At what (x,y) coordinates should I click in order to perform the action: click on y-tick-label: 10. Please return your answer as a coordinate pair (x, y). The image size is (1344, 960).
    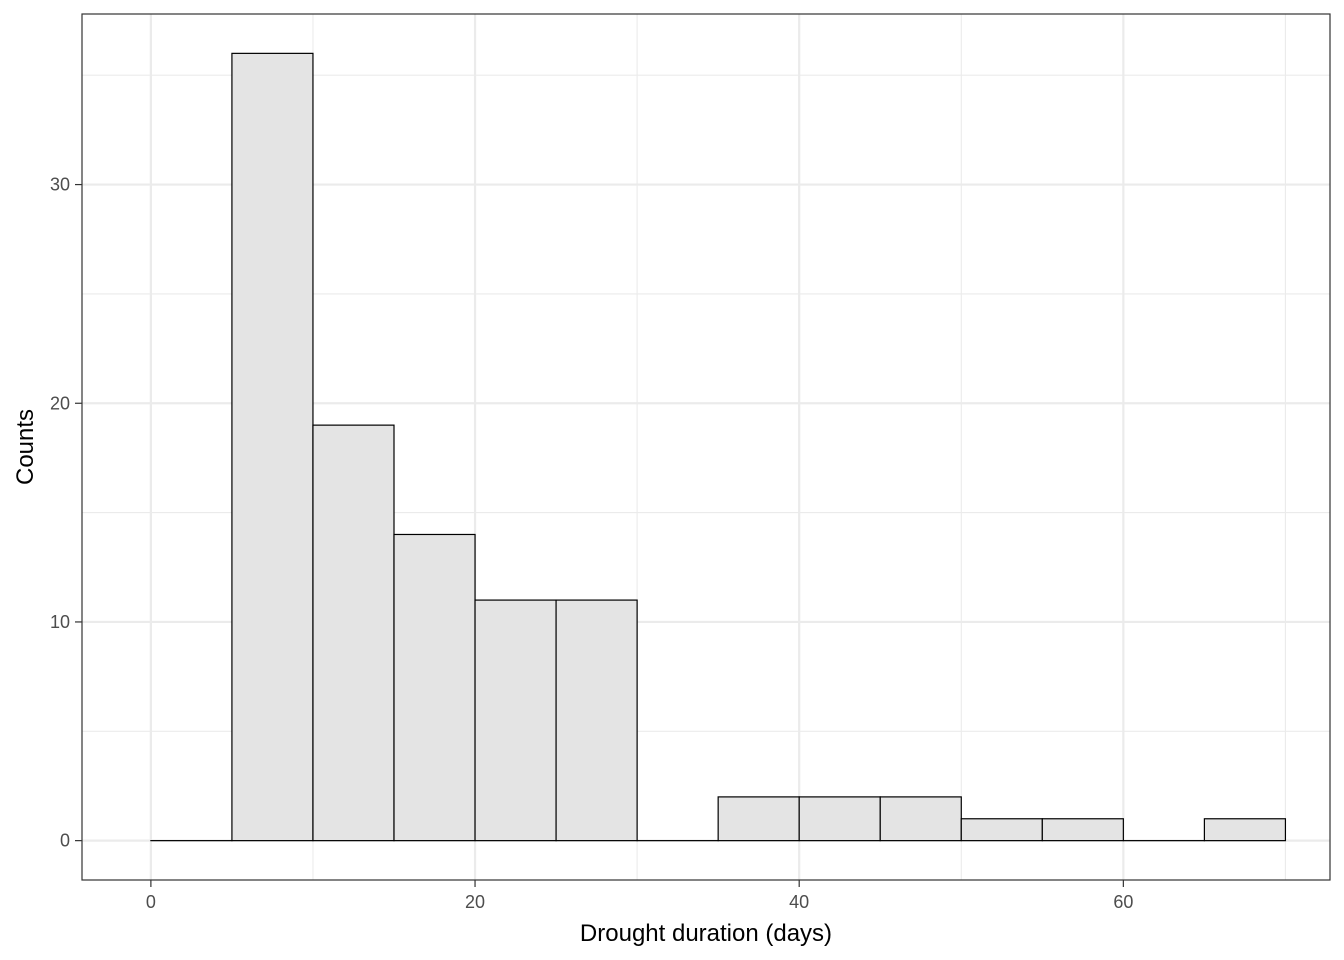
    Looking at the image, I should click on (60, 622).